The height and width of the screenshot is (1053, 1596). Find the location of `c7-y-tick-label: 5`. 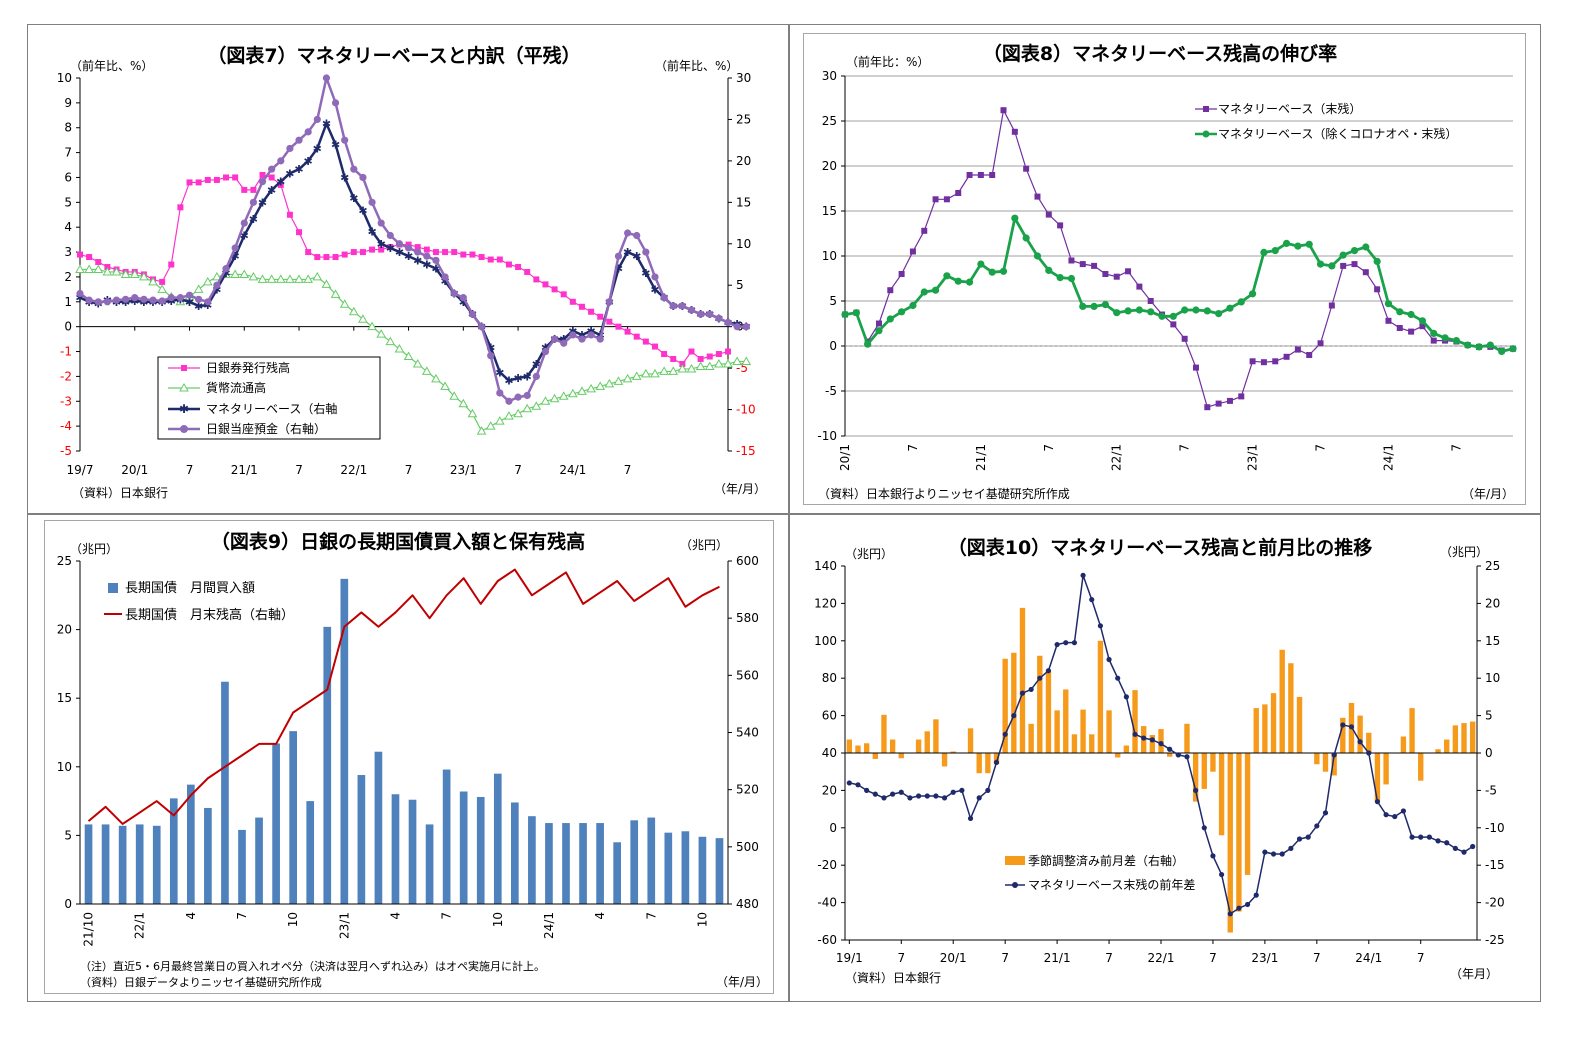

c7-y-tick-label: 5 is located at coordinates (68, 202).